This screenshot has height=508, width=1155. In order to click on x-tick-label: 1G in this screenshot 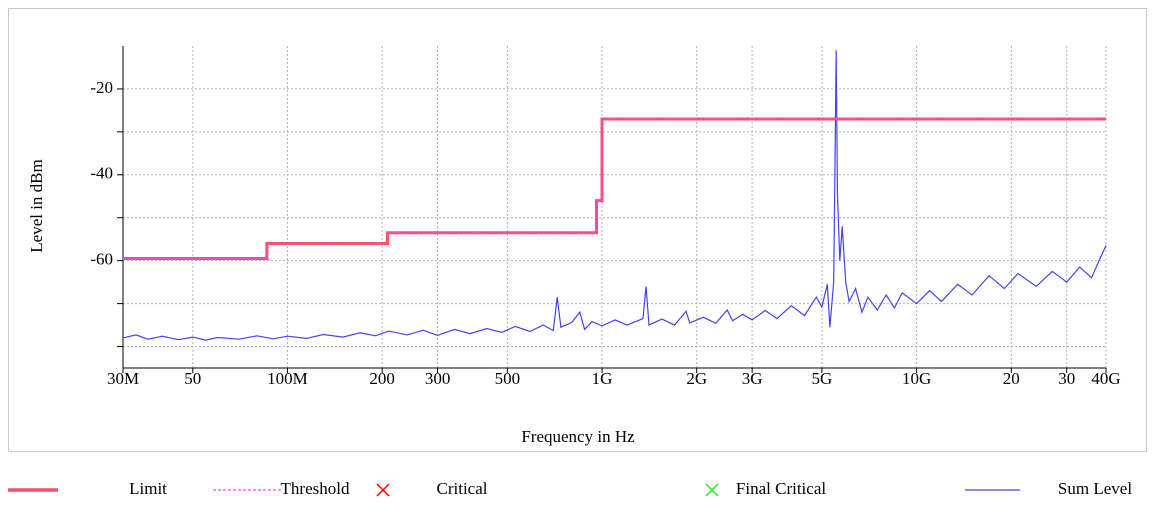, I will do `click(602, 378)`.